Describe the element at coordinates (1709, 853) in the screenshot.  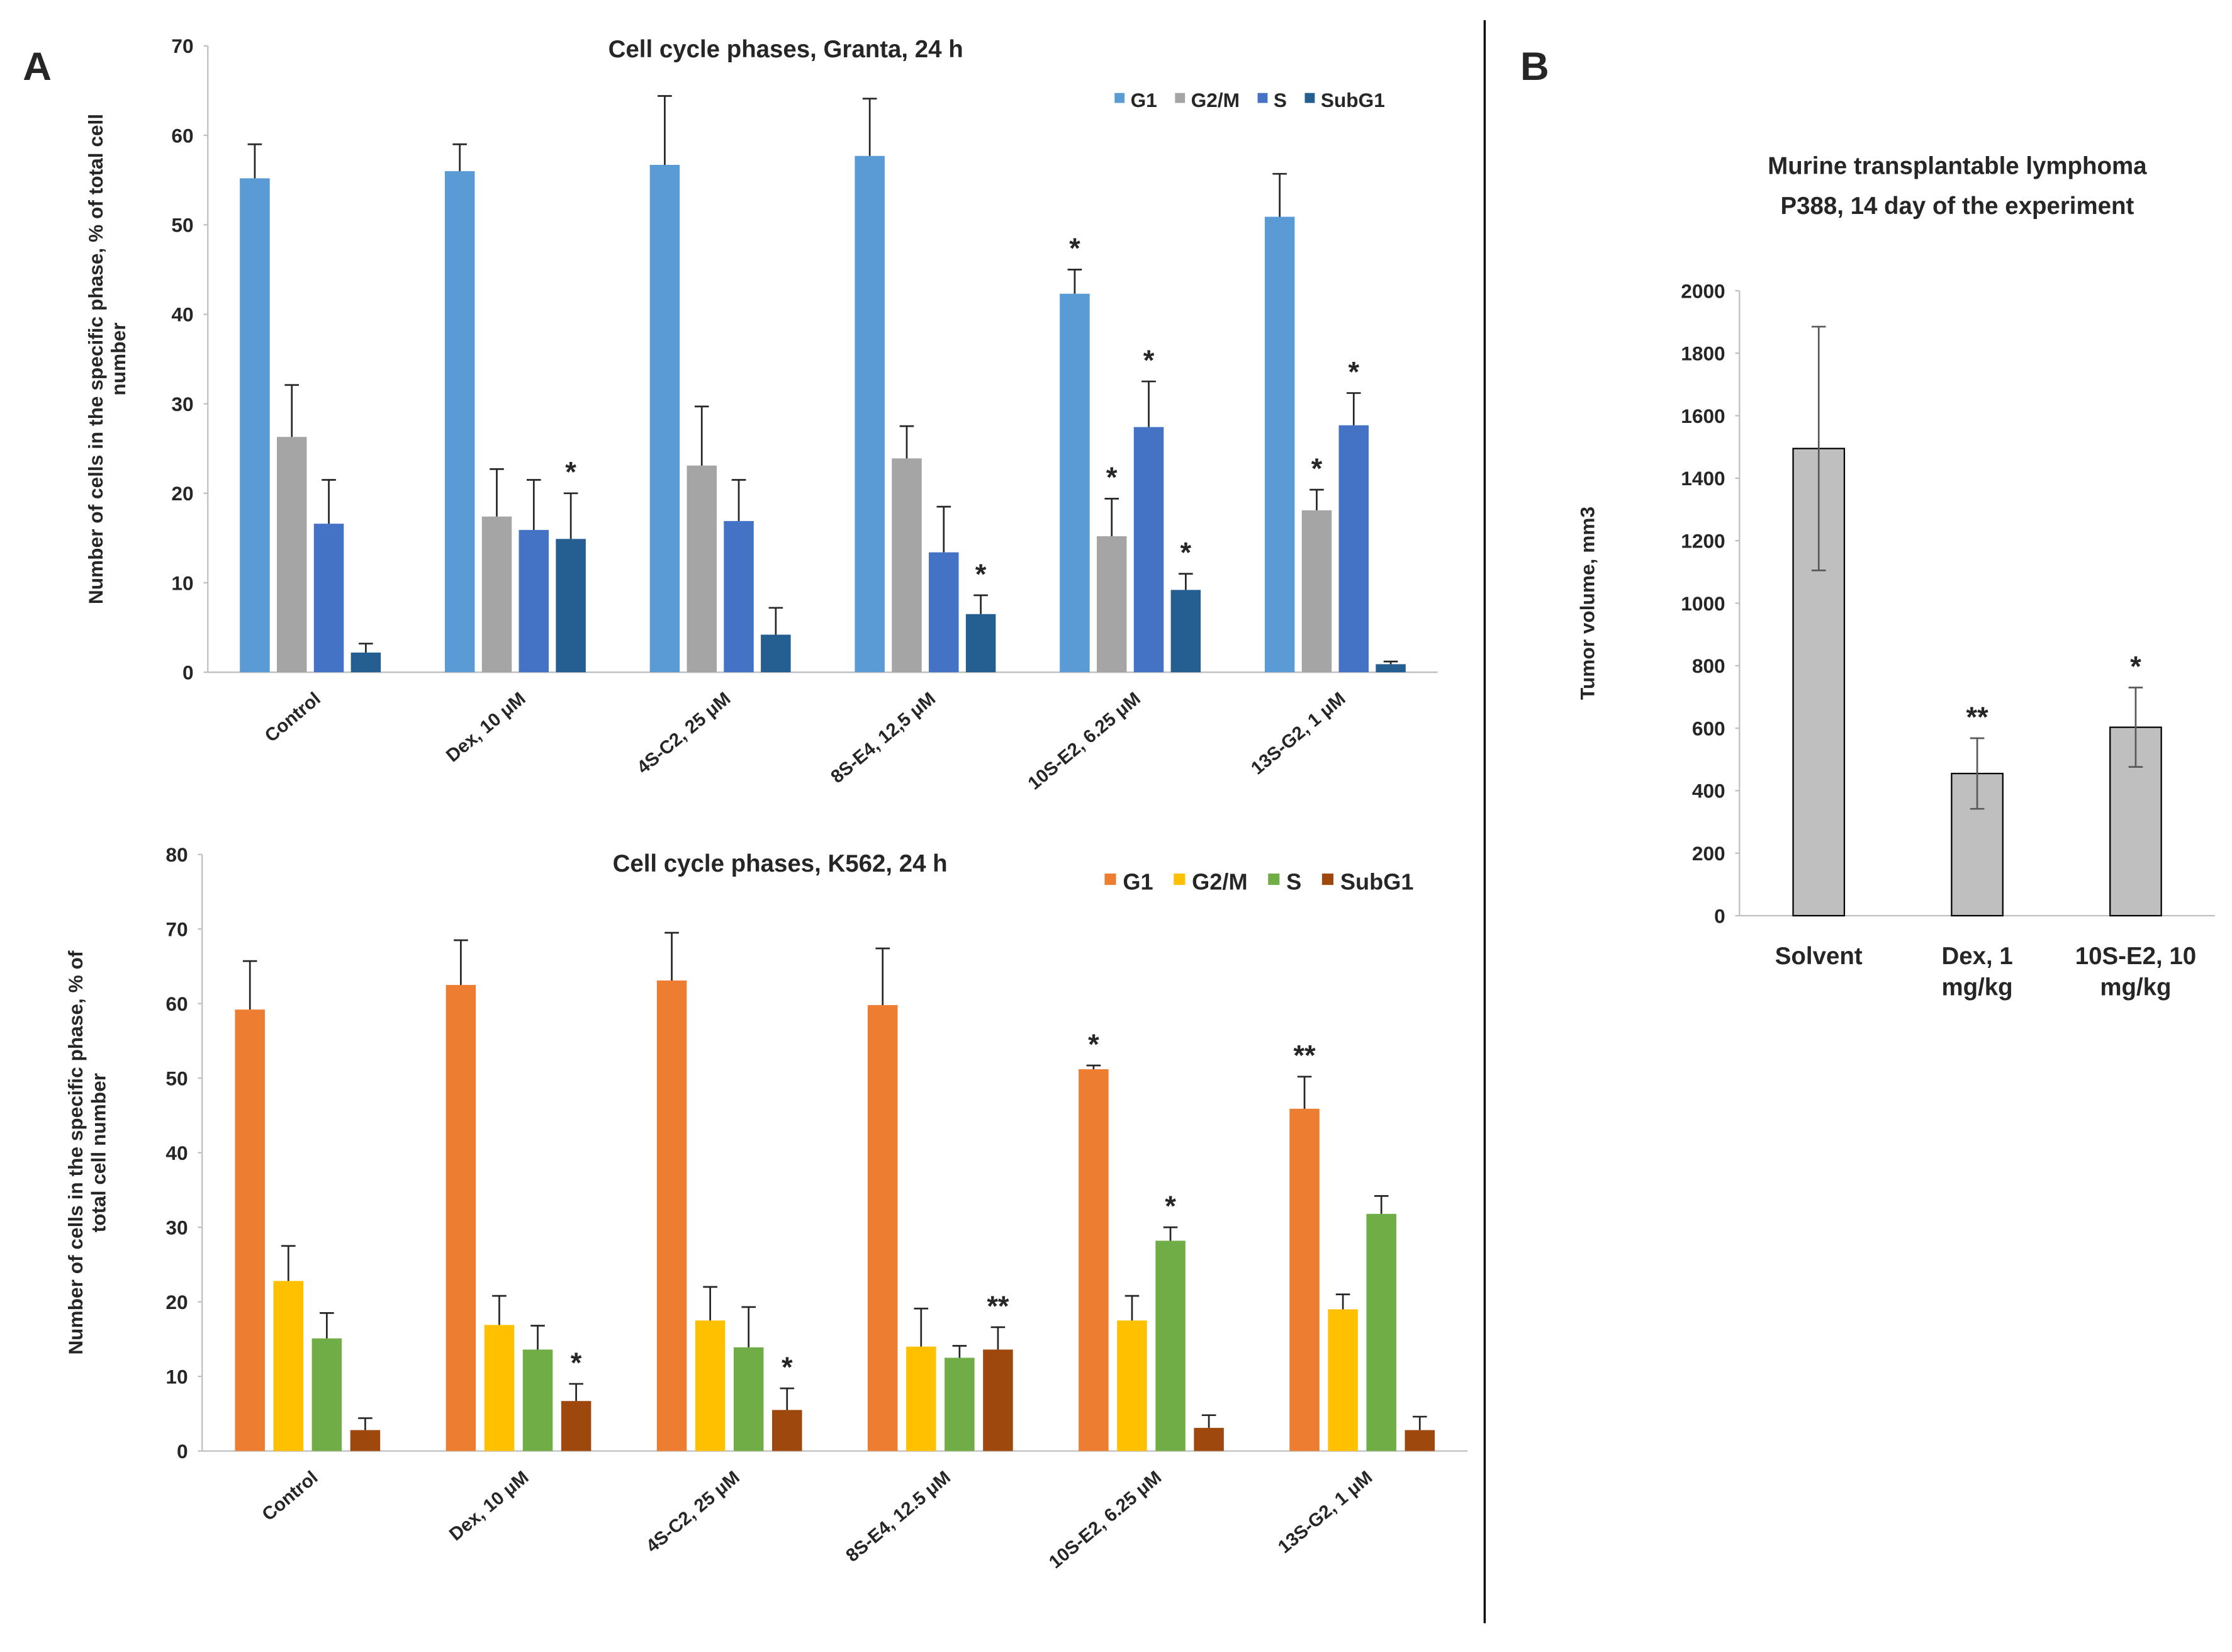
I see `y-tick-label: 200` at that location.